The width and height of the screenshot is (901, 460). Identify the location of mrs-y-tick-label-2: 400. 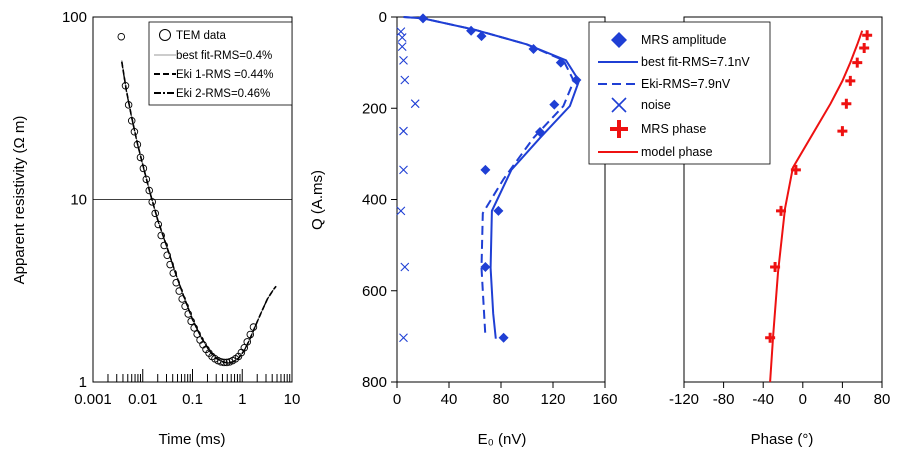
(374, 200).